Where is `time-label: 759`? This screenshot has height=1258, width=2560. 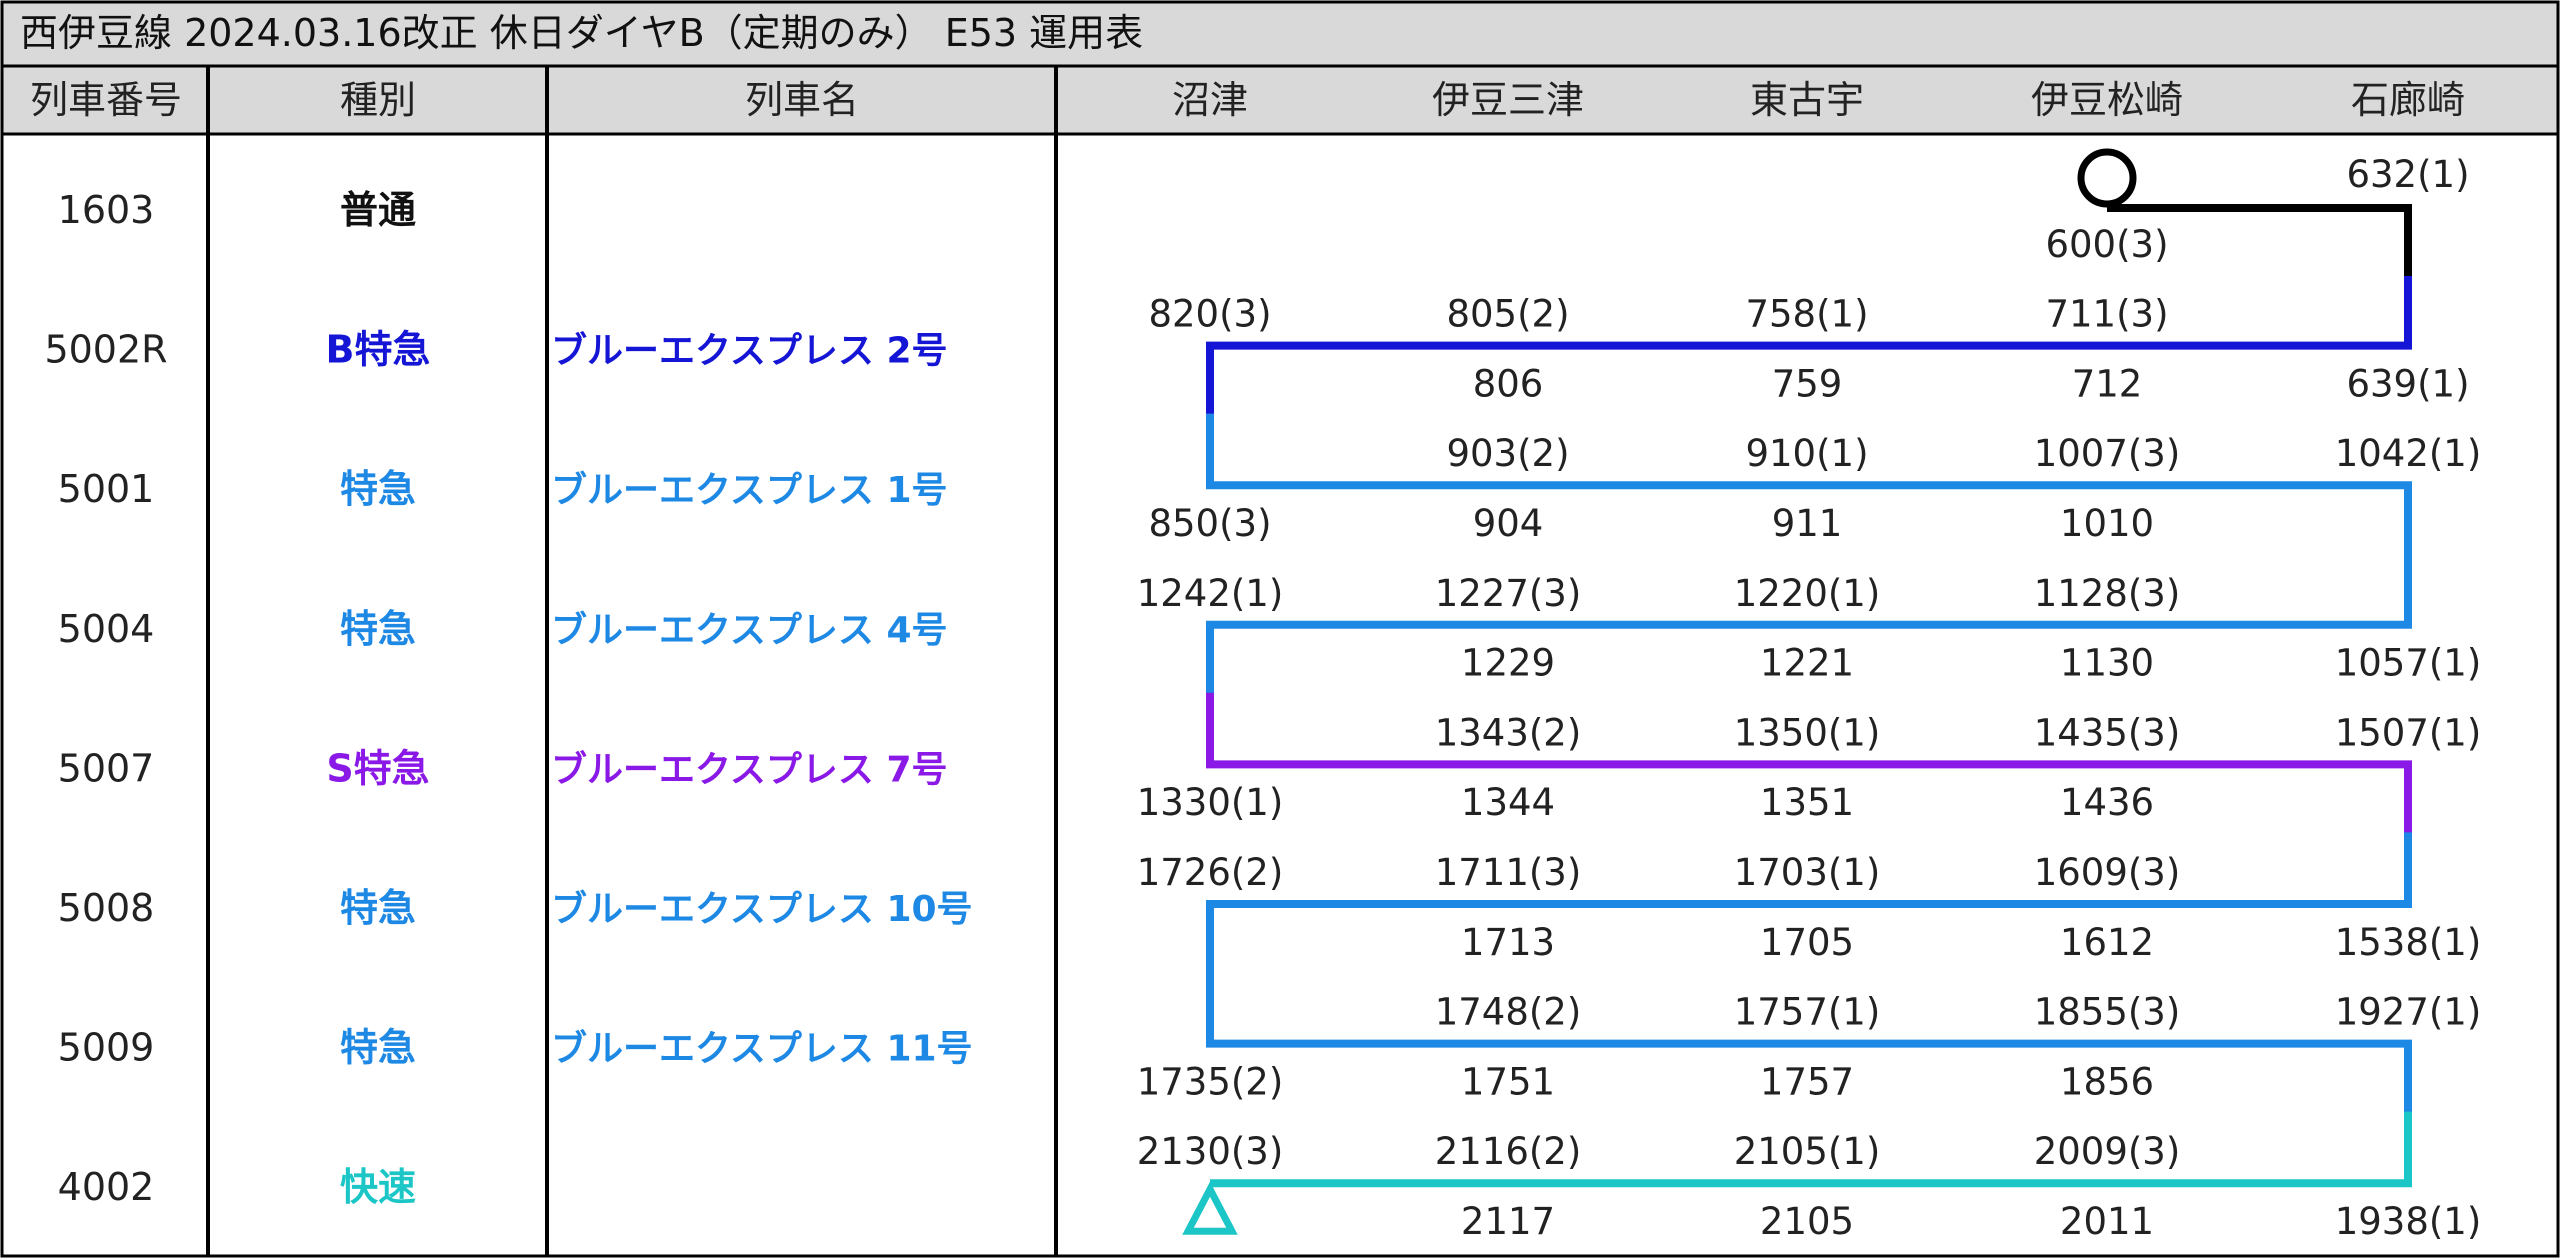
time-label: 759 is located at coordinates (1807, 383).